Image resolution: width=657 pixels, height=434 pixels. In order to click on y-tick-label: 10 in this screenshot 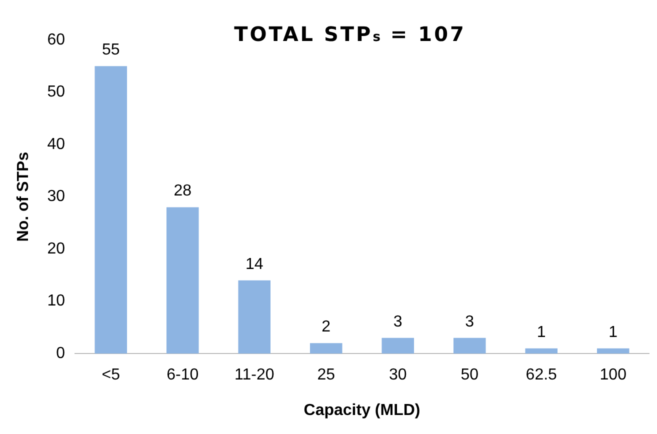, I will do `click(56, 301)`.